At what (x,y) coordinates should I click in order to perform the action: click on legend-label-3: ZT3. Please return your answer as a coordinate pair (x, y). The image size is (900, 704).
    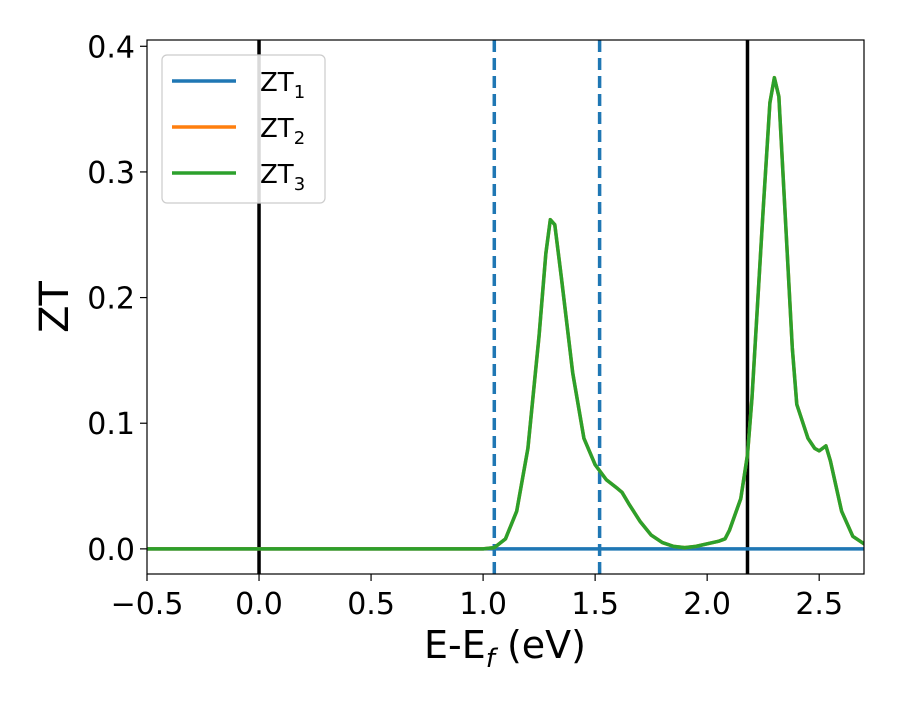
    Looking at the image, I should click on (282, 177).